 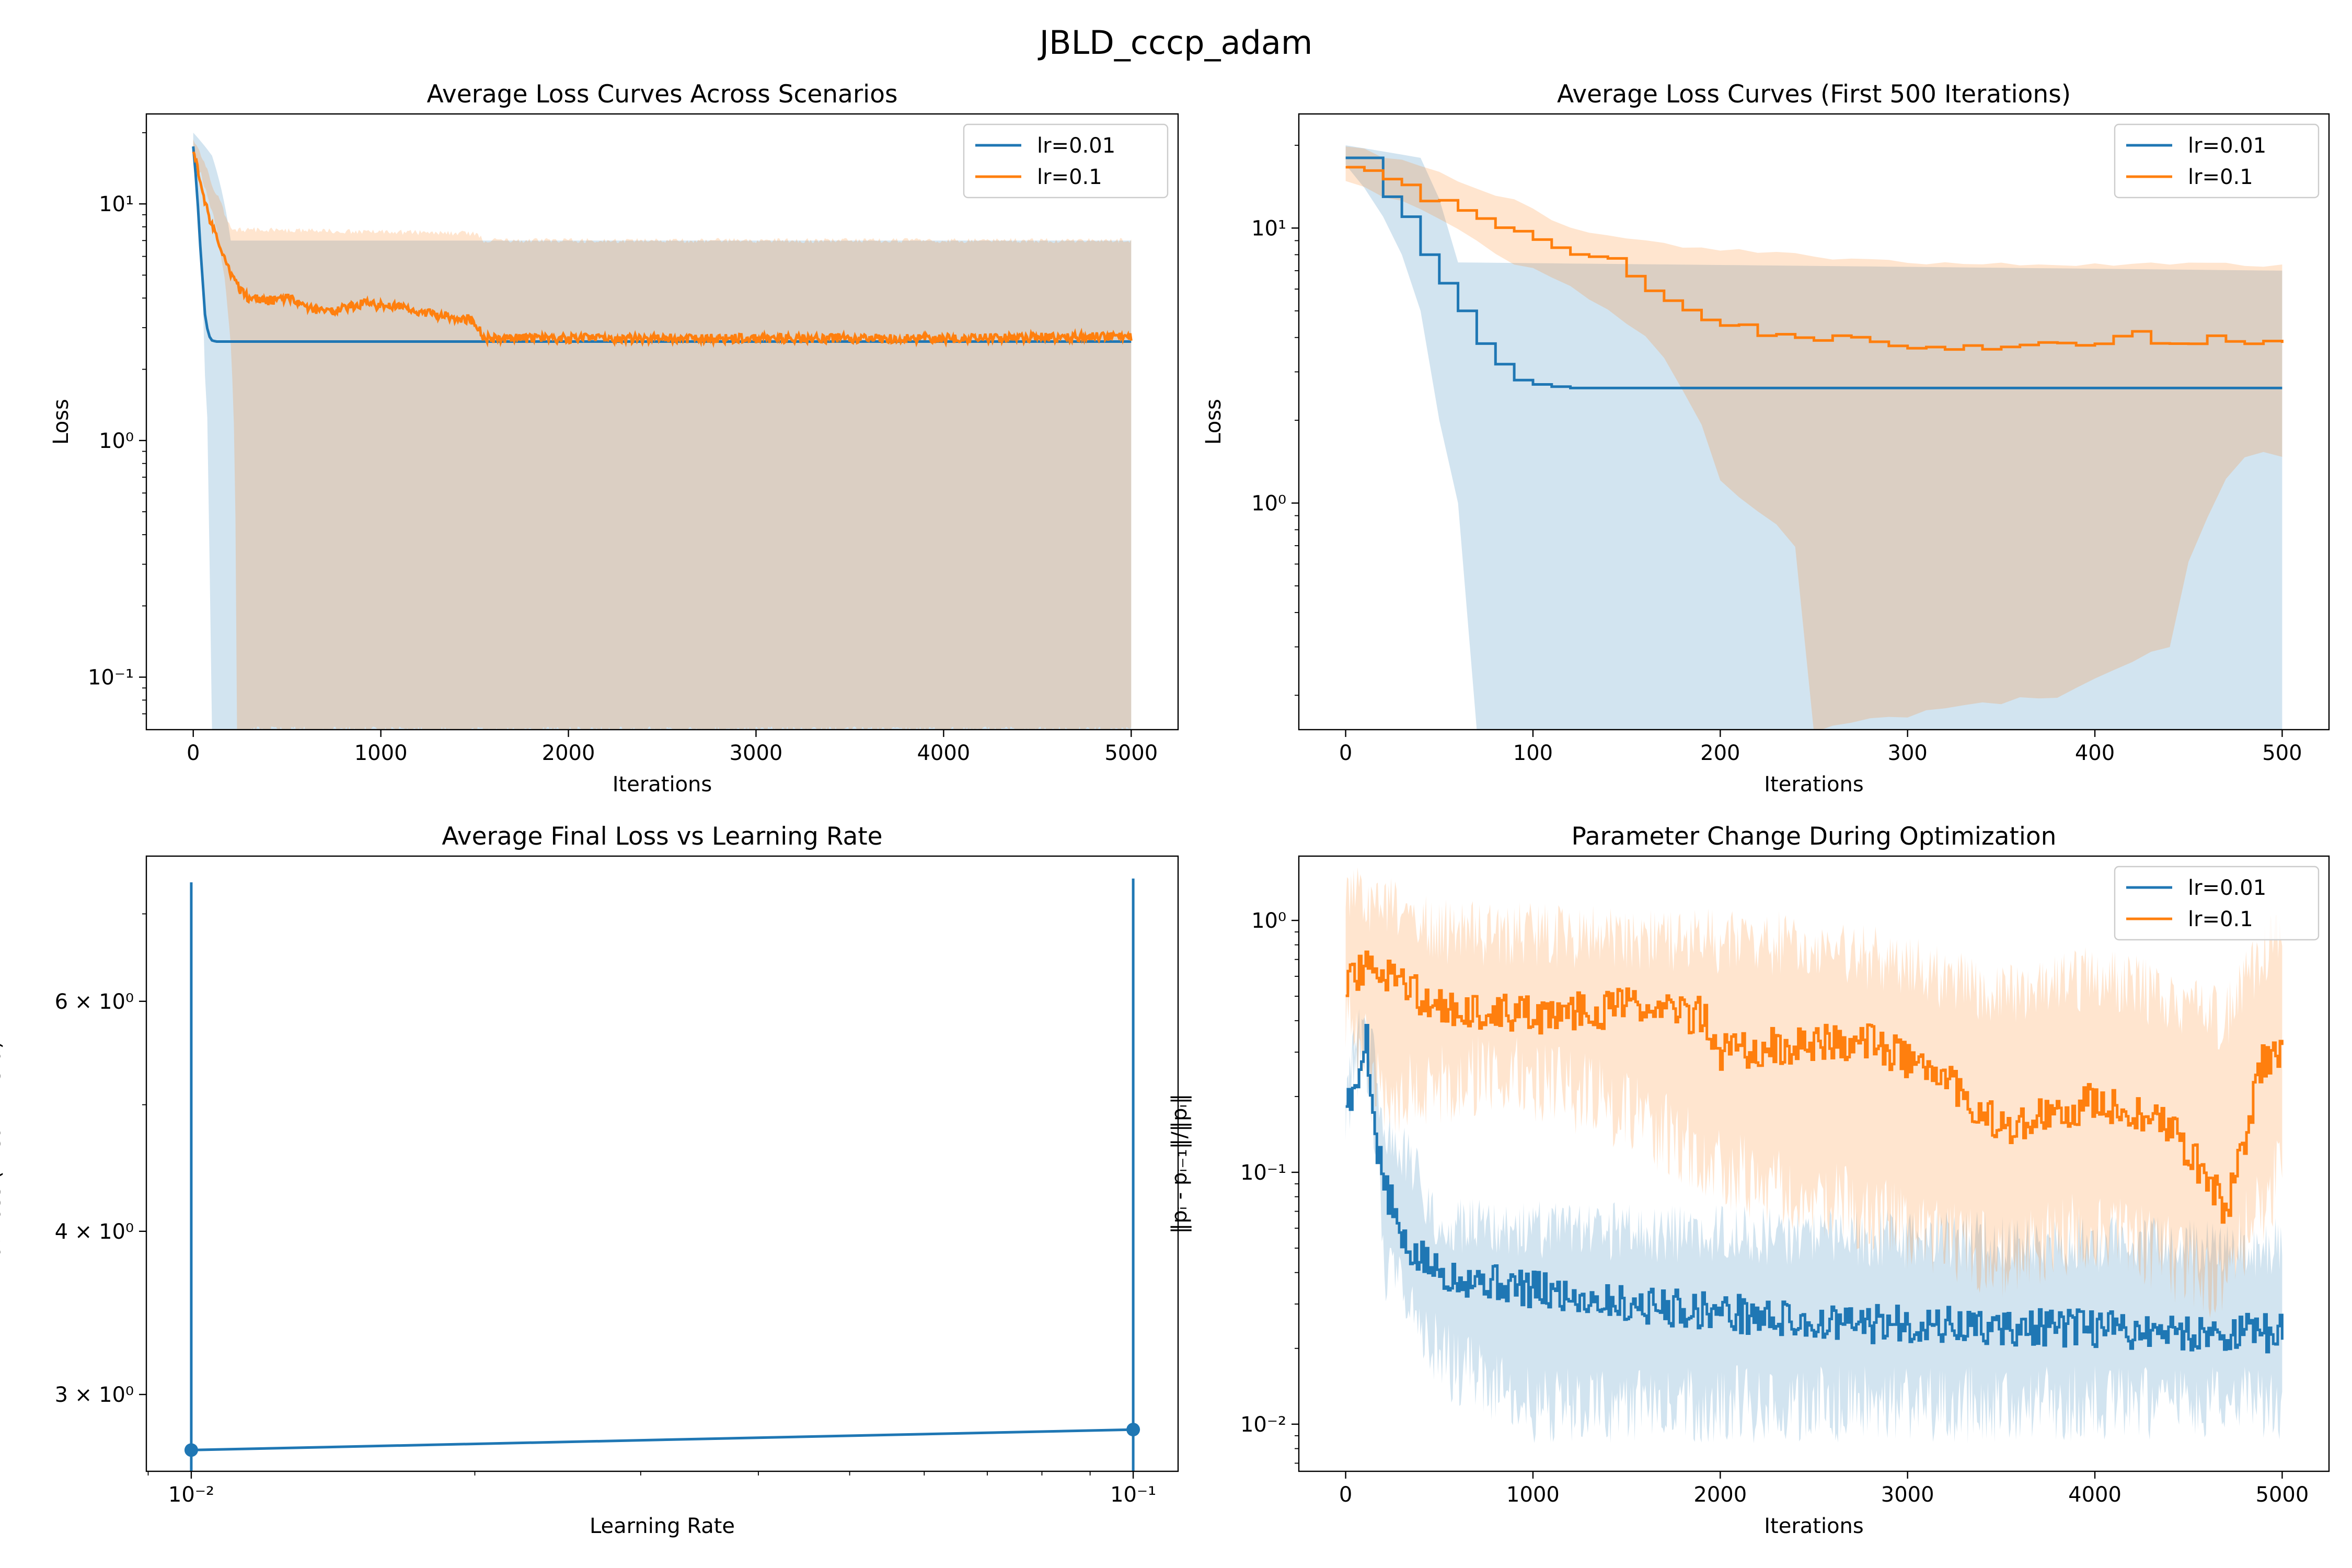 What do you see at coordinates (1533, 753) in the screenshot?
I see `x-tick-label: 100` at bounding box center [1533, 753].